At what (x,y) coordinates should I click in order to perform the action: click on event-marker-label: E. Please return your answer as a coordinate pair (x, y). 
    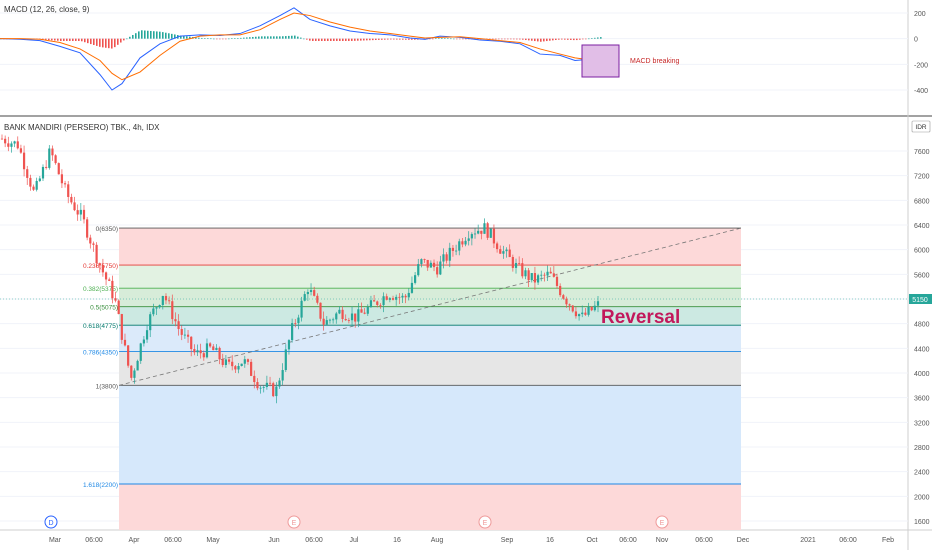
    Looking at the image, I should click on (294, 523).